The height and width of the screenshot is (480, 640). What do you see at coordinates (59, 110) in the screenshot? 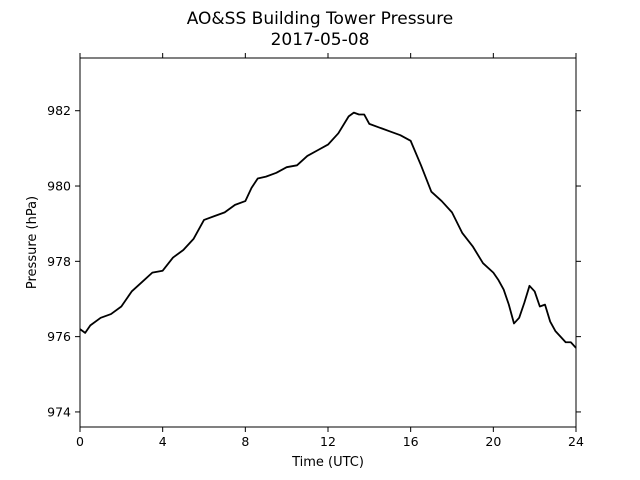
I see `y-tick-label: 982` at bounding box center [59, 110].